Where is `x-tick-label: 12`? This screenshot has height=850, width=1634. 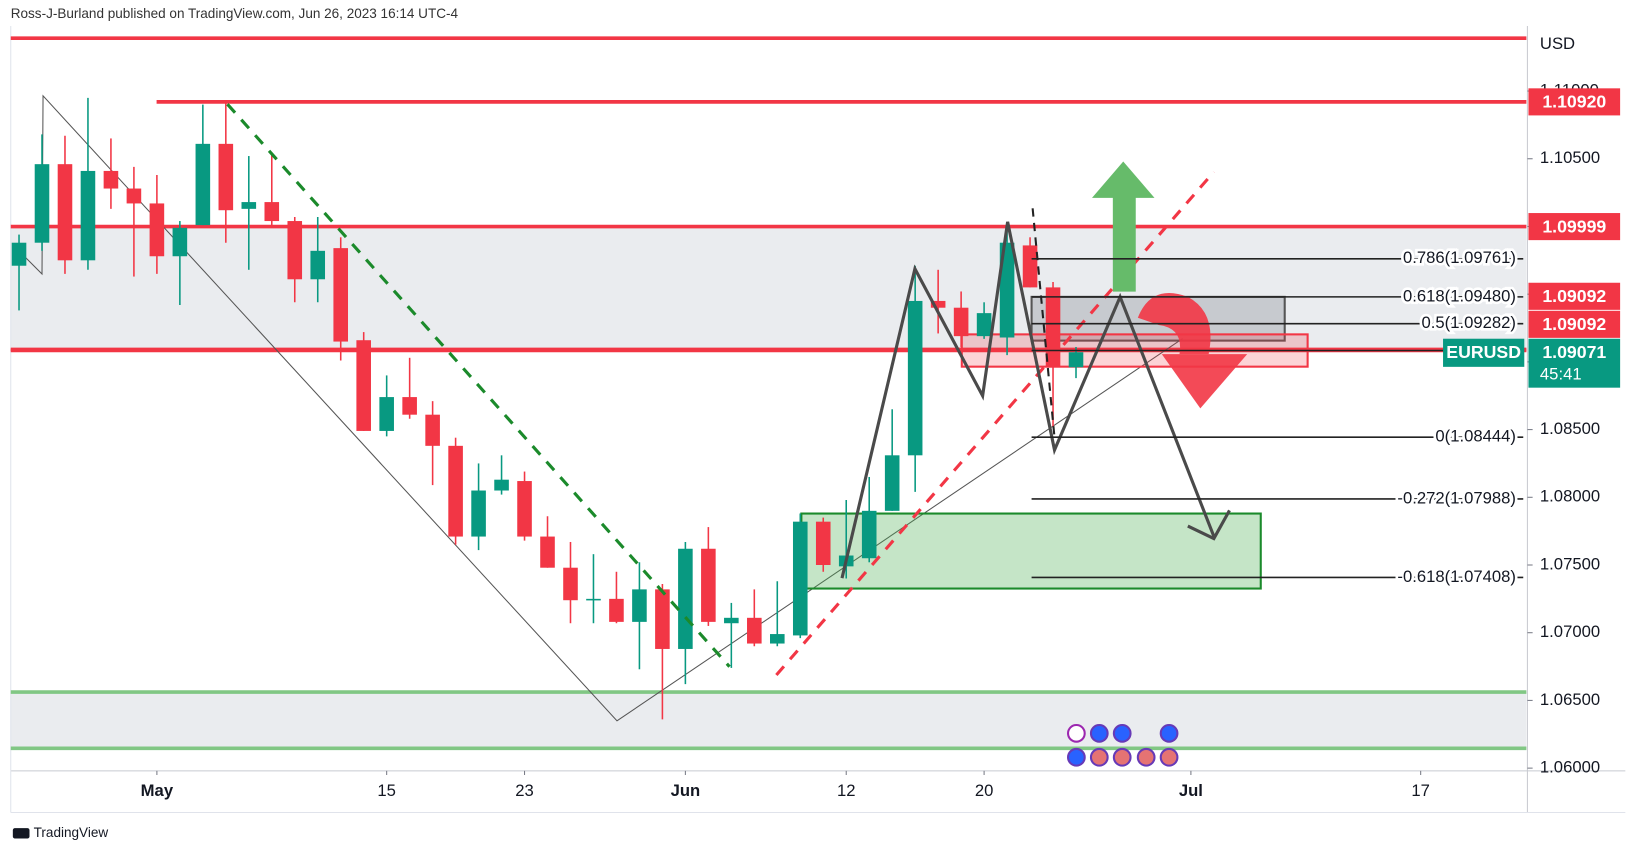
x-tick-label: 12 is located at coordinates (846, 790).